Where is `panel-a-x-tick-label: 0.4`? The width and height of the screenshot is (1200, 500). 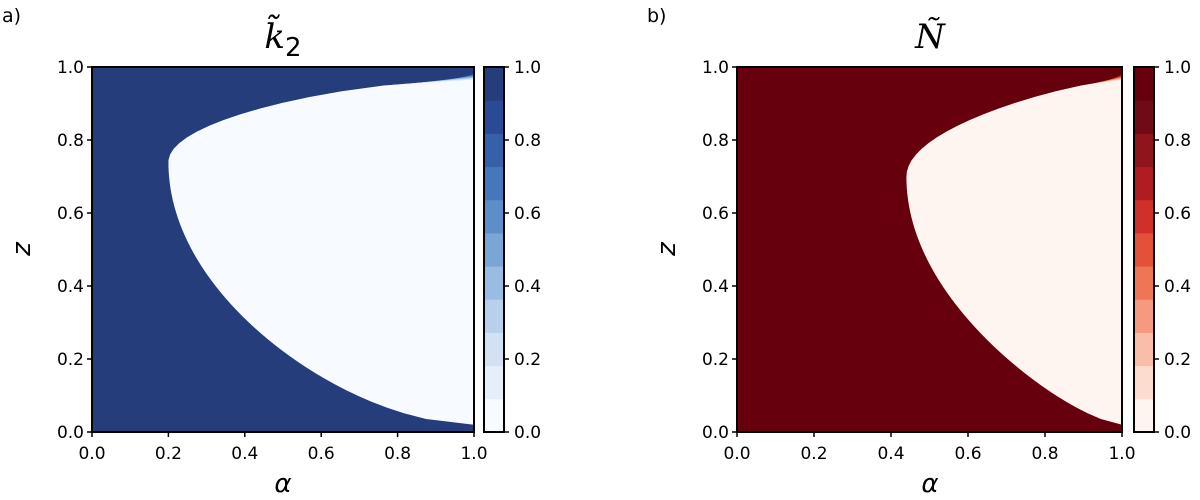
panel-a-x-tick-label: 0.4 is located at coordinates (244, 454).